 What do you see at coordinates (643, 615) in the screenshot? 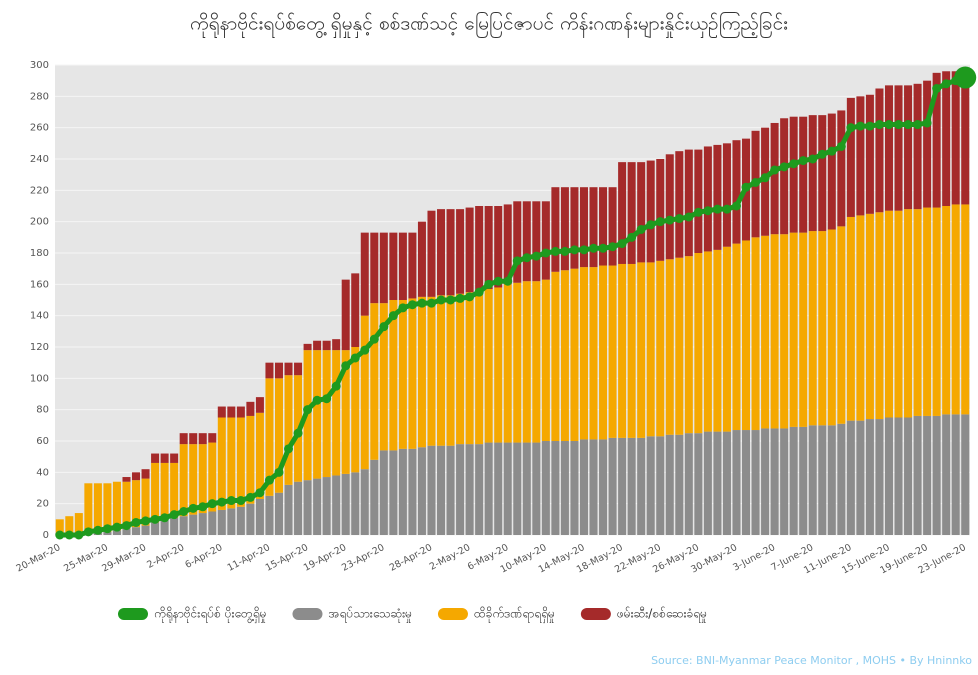
I see `legend-item: ဖမ်းဆီး/စစ်ဆေးခံရမှု` at bounding box center [643, 615].